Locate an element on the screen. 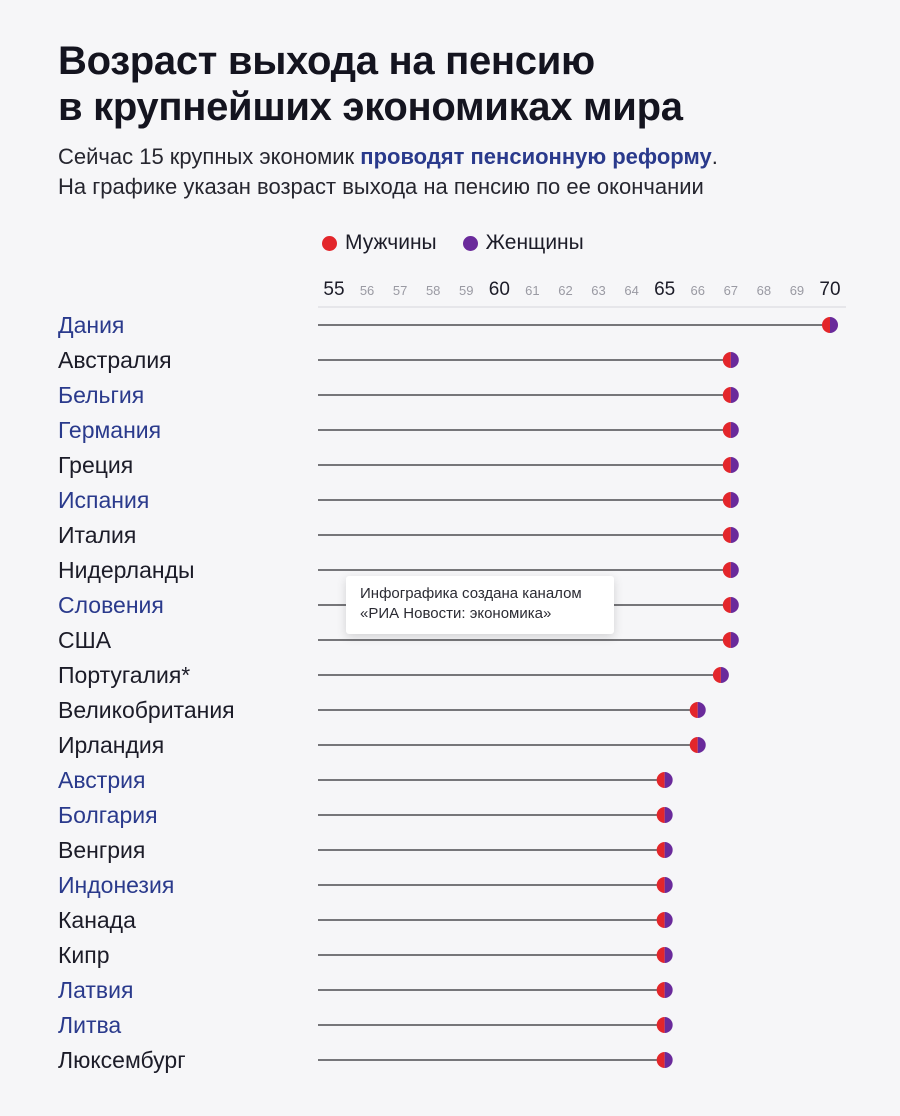 Image resolution: width=900 pixels, height=1116 pixels. tooltip-line1: Инфографика создана каналом is located at coordinates (471, 593).